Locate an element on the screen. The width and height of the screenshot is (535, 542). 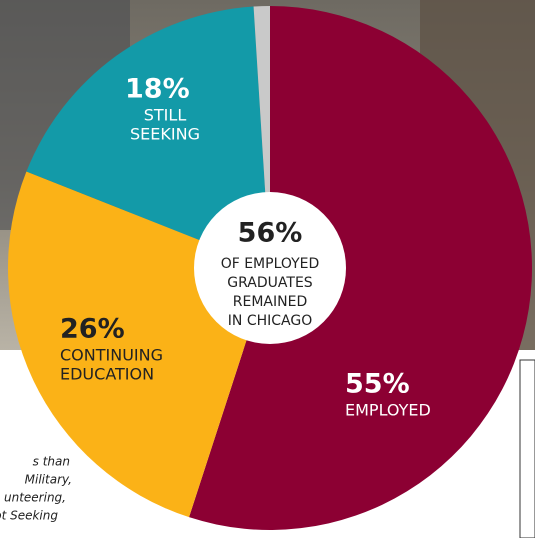
note-text: unteering, is located at coordinates (35, 498).